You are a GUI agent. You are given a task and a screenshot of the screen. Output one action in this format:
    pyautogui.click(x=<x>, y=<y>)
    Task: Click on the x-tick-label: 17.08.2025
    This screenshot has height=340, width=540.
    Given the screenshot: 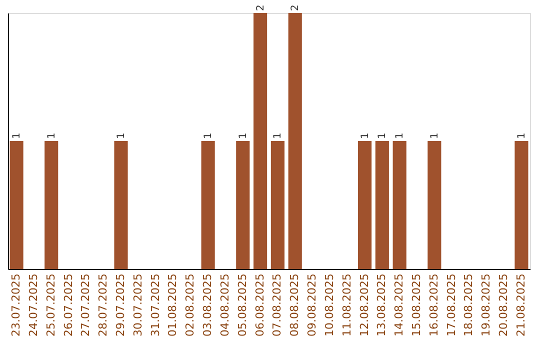 What is the action you would take?
    pyautogui.click(x=451, y=305)
    